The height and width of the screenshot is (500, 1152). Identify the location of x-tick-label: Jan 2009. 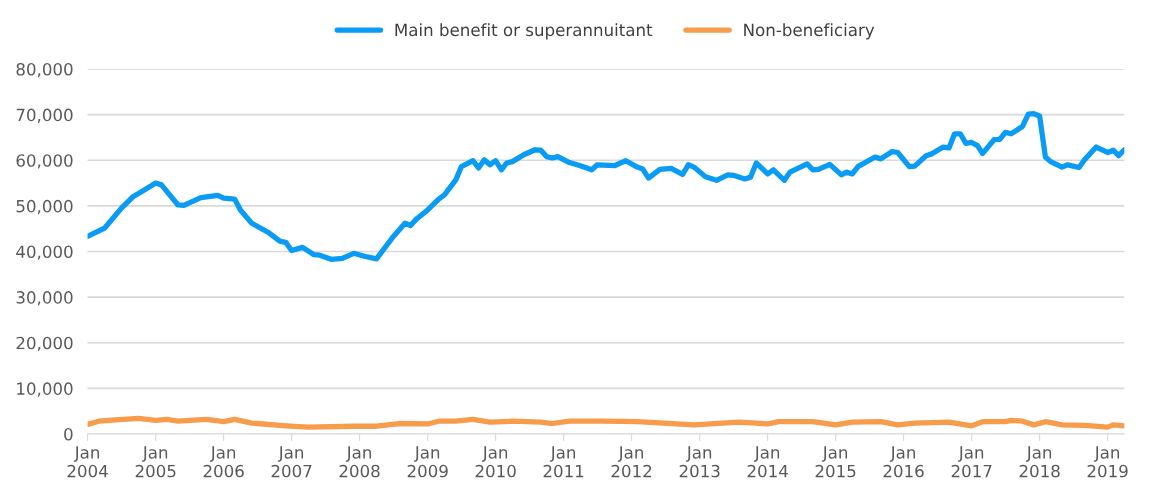
(427, 462).